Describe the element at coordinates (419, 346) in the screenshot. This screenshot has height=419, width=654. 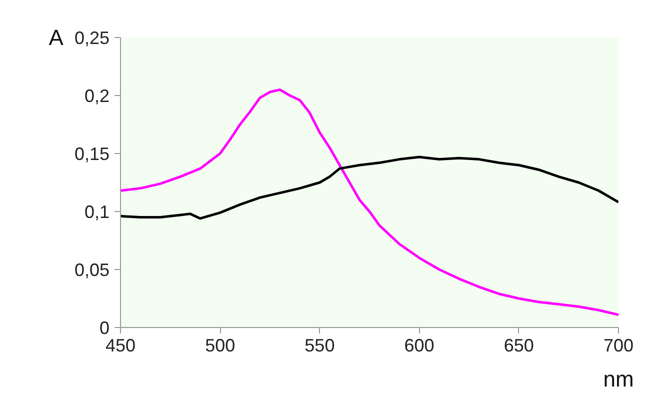
I see `x-tick-label: 600` at that location.